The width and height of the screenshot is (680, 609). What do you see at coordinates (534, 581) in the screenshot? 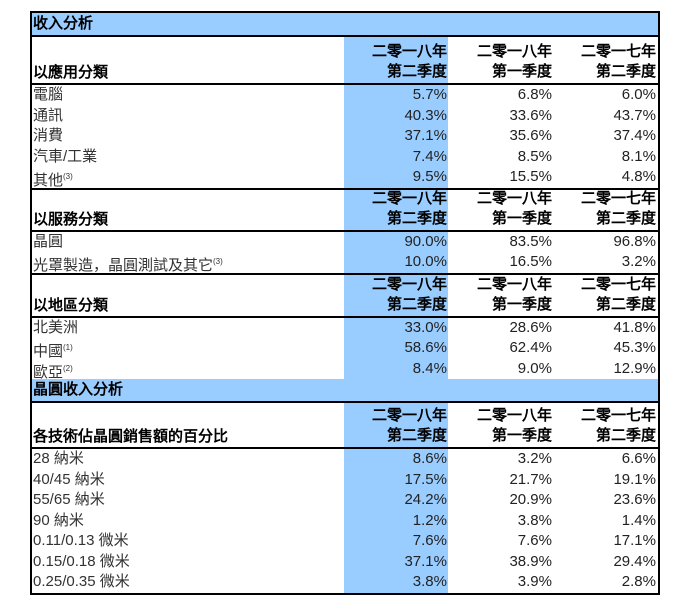
I see `cell-value: 3.9%` at bounding box center [534, 581].